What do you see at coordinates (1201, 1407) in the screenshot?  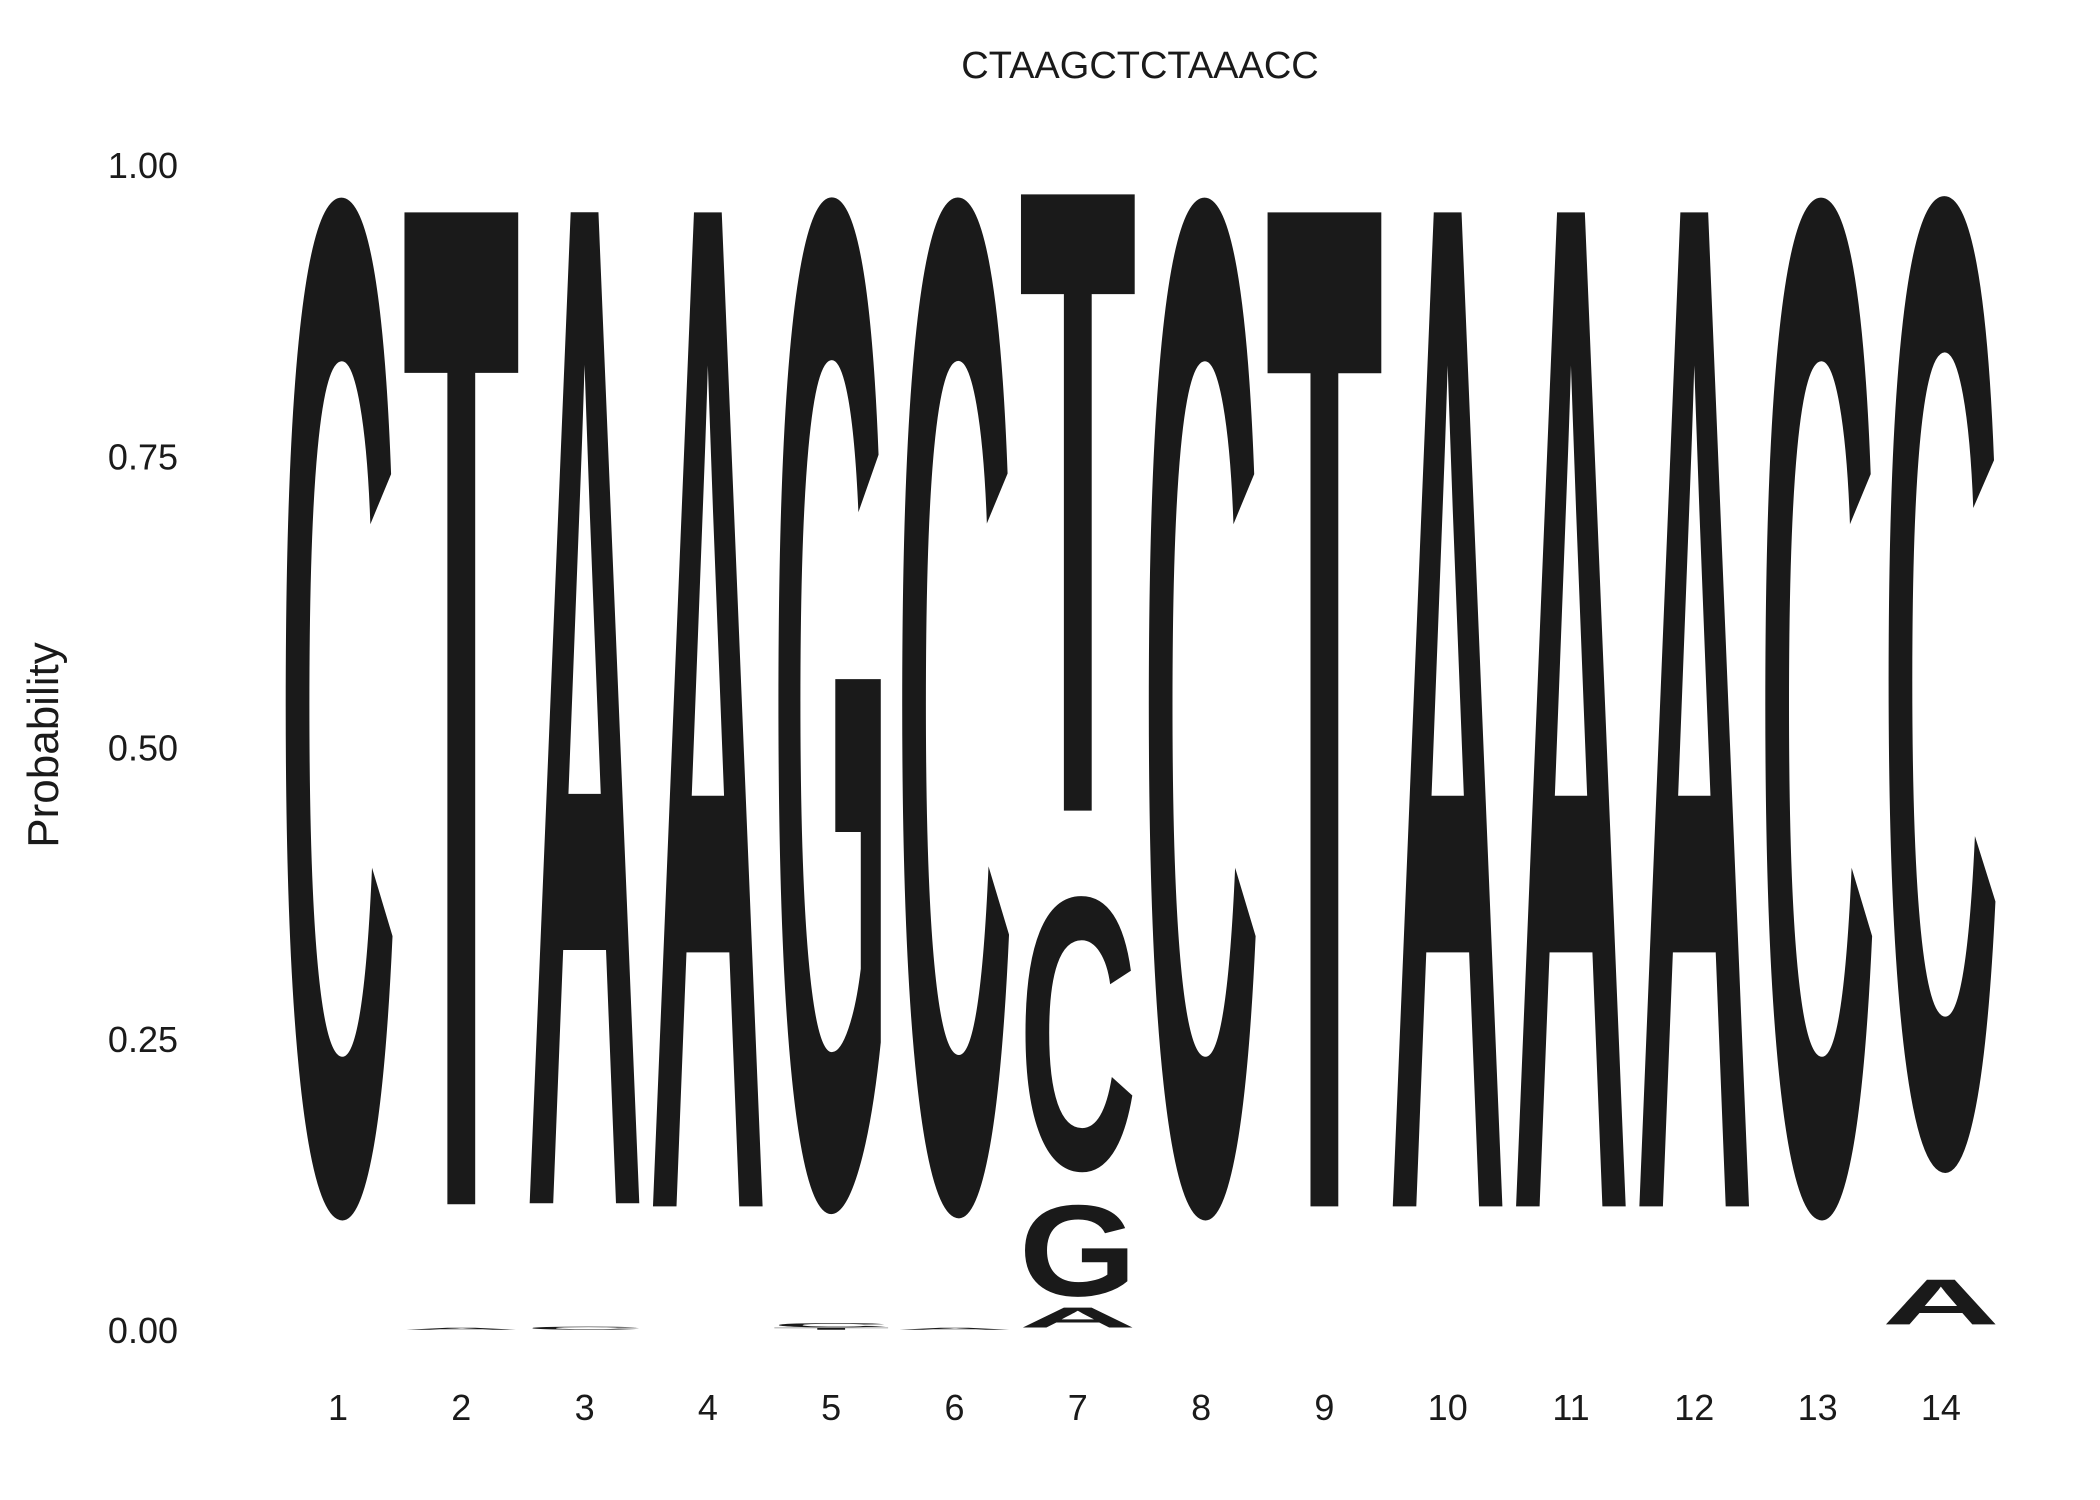 I see `x-tick-label: 8` at bounding box center [1201, 1407].